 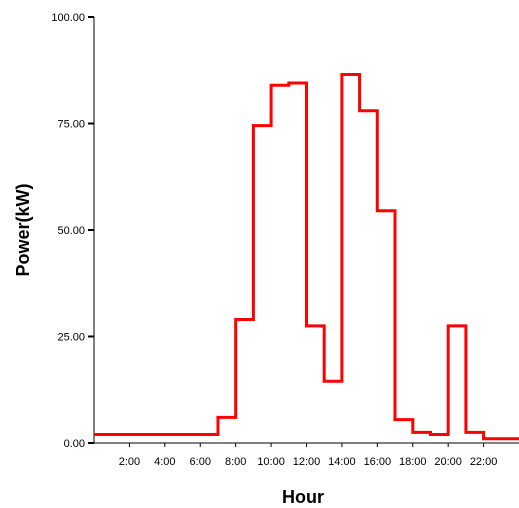 I want to click on x-tick-label: 20:00, so click(x=448, y=462).